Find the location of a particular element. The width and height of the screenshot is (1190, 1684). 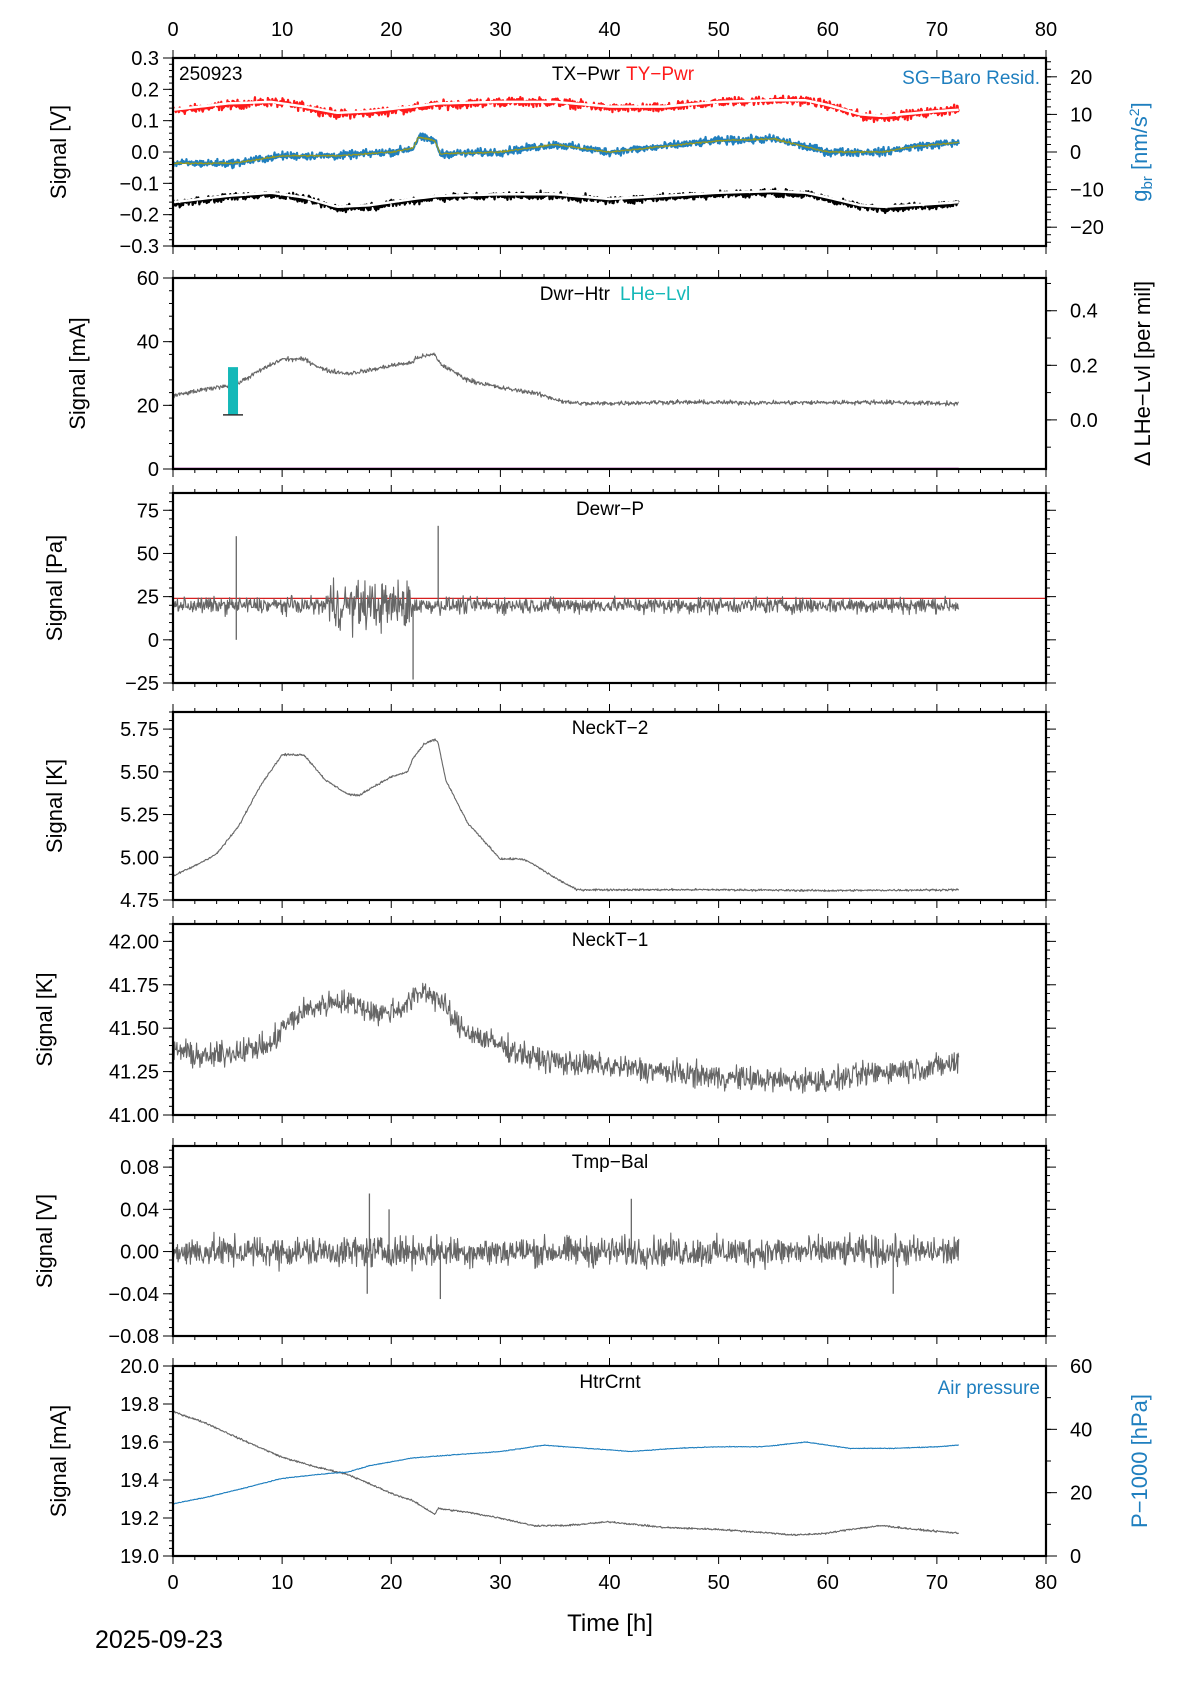

y-tick-label: 20 is located at coordinates (148, 406).